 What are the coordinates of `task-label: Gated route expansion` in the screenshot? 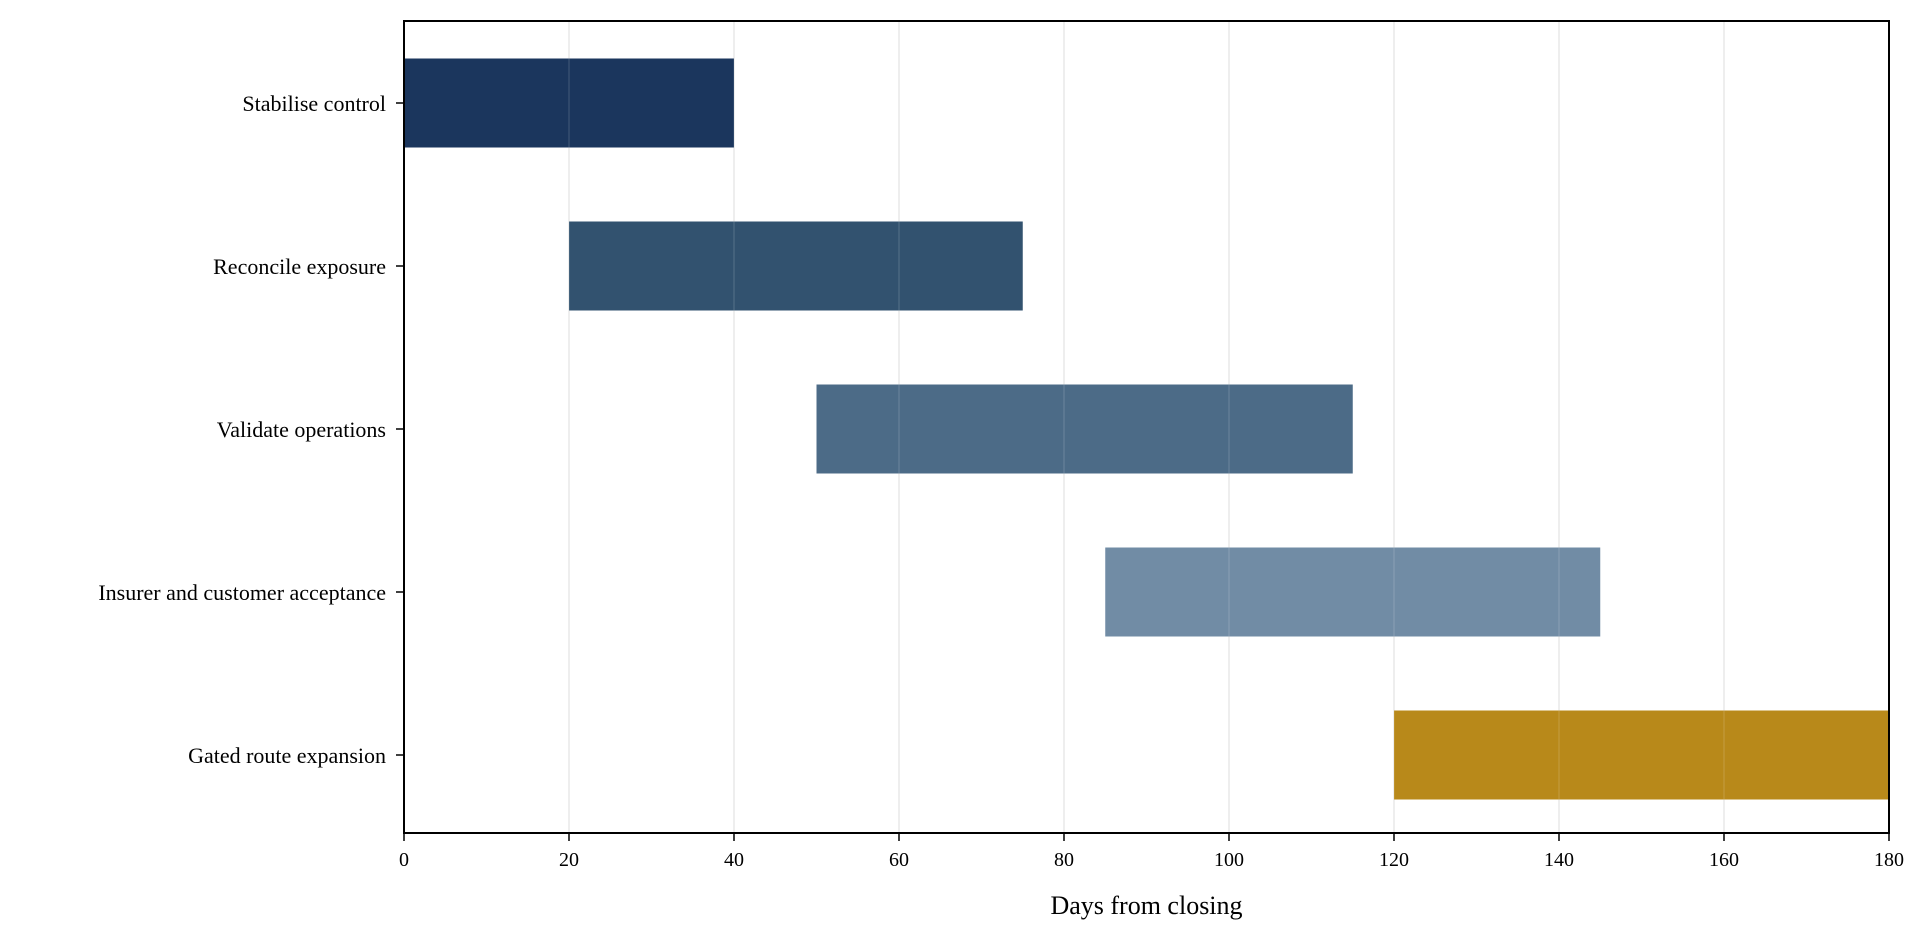 It's located at (287, 755).